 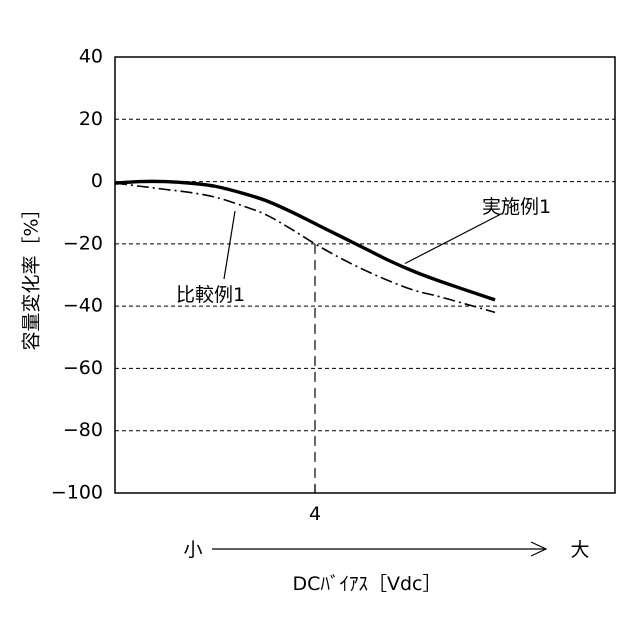 What do you see at coordinates (367, 584) in the screenshot?
I see `x-axis-label: DCﾊﾞｲｱｽ［Vdc］` at bounding box center [367, 584].